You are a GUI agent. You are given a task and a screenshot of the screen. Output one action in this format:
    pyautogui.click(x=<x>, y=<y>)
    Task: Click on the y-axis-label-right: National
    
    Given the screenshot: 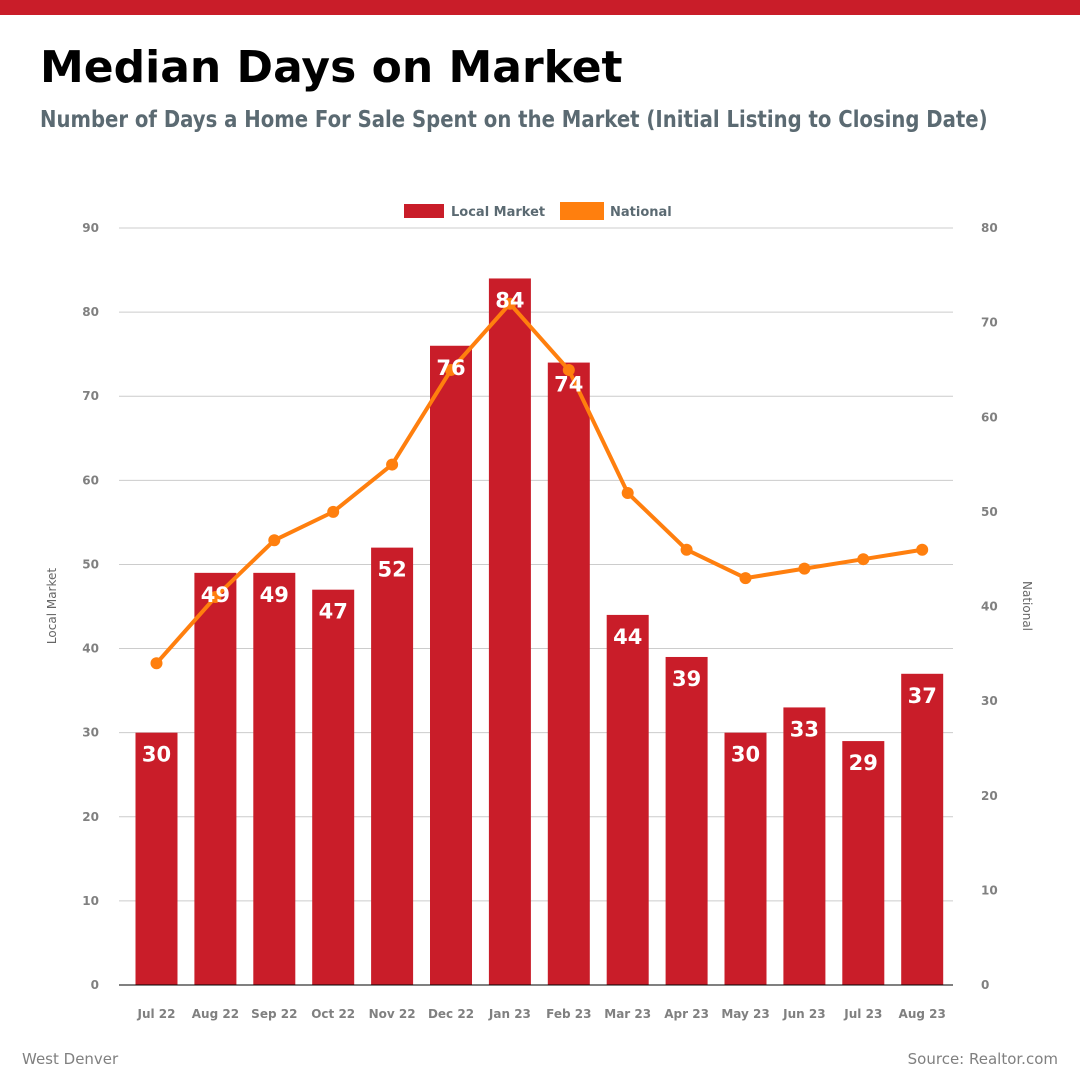 What is the action you would take?
    pyautogui.click(x=1027, y=606)
    